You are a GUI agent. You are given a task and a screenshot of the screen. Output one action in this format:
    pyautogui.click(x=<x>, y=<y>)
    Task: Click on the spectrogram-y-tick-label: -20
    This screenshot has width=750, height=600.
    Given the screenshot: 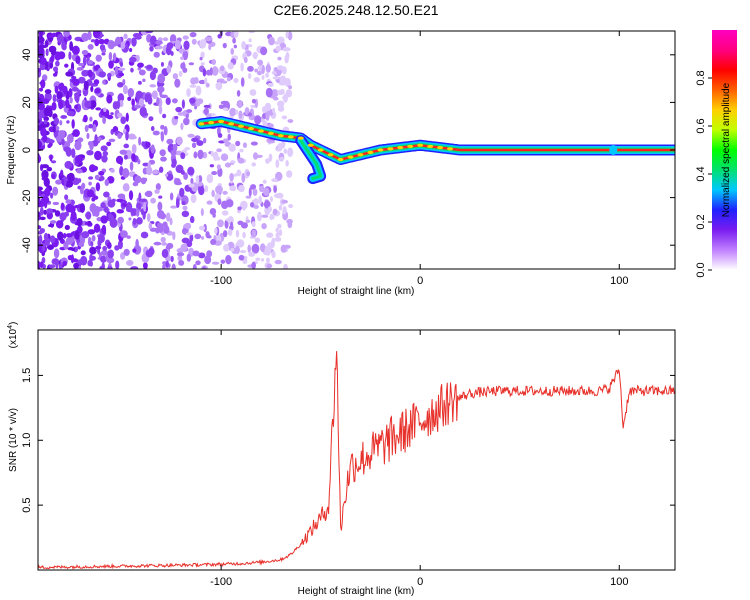 What is the action you would take?
    pyautogui.click(x=27, y=198)
    